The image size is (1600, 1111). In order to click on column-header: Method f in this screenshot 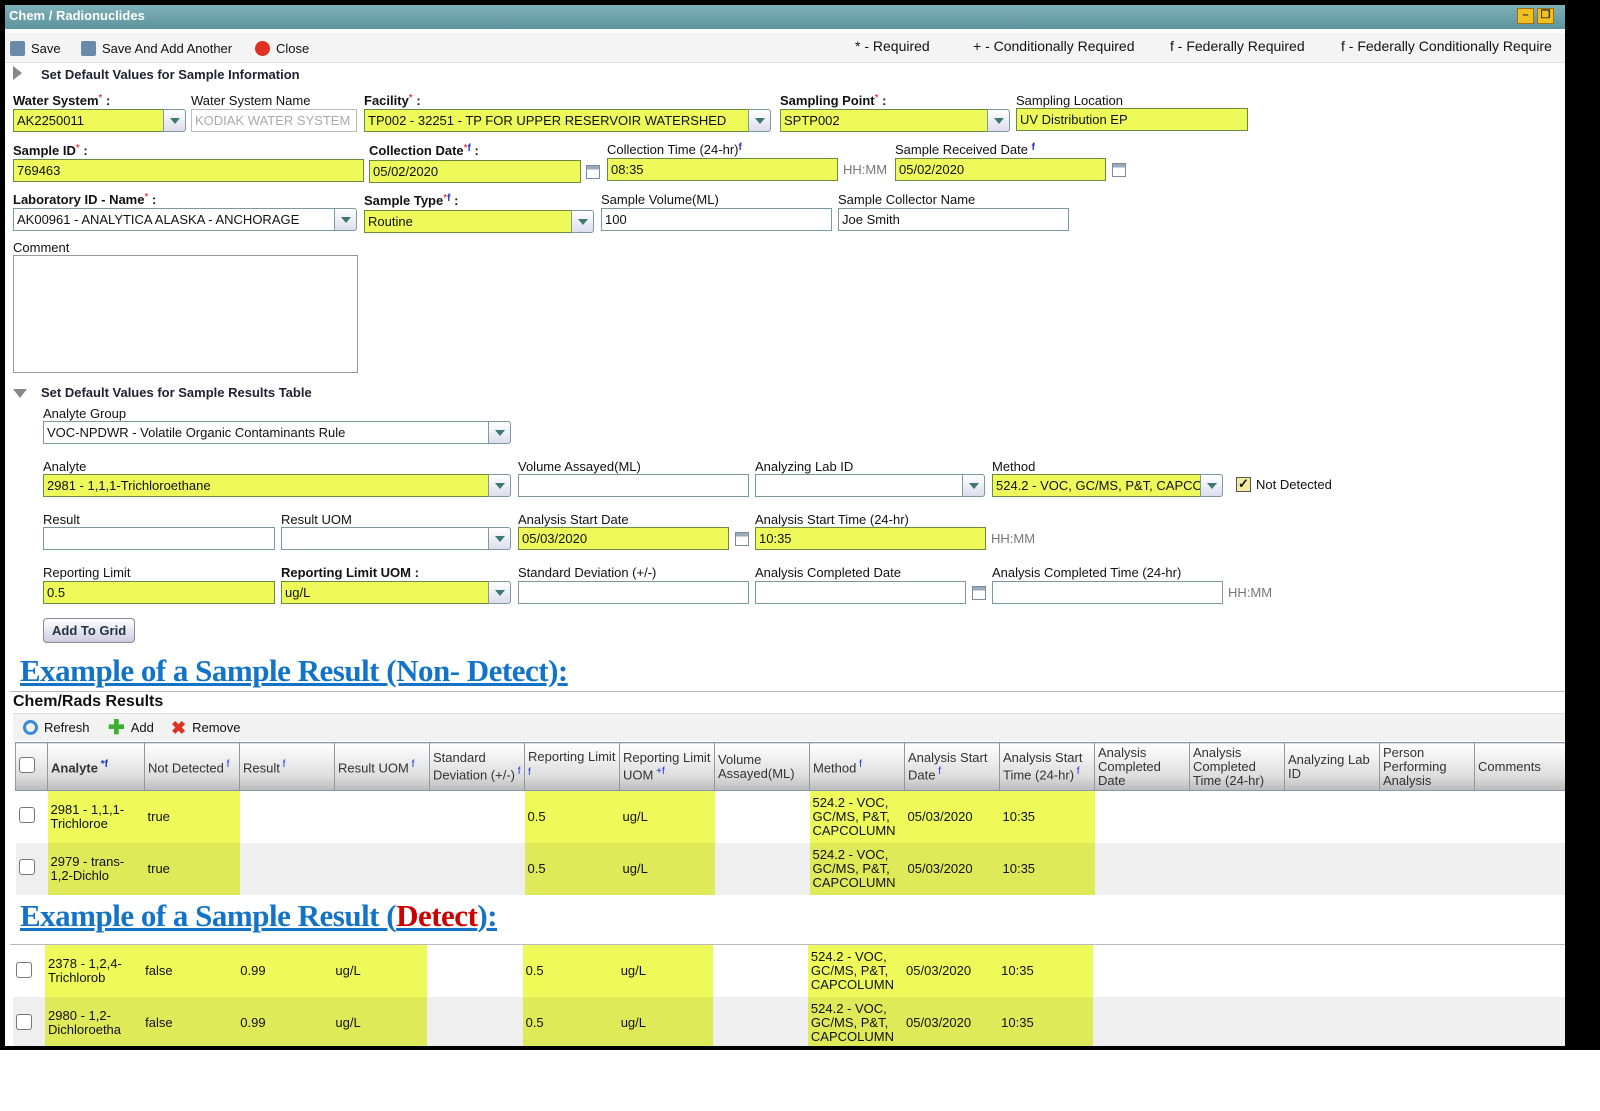, I will do `click(857, 766)`.